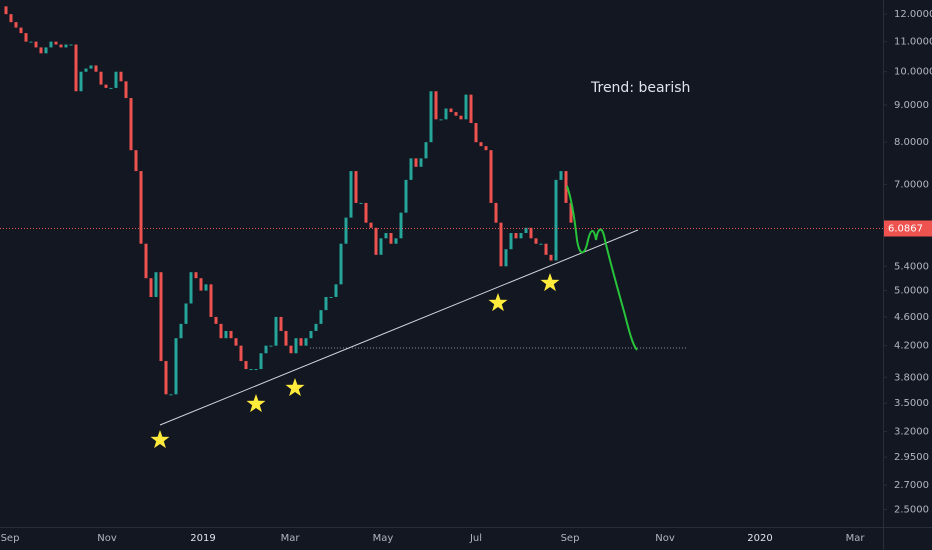  What do you see at coordinates (911, 317) in the screenshot?
I see `y-tick-label: 4.6000` at bounding box center [911, 317].